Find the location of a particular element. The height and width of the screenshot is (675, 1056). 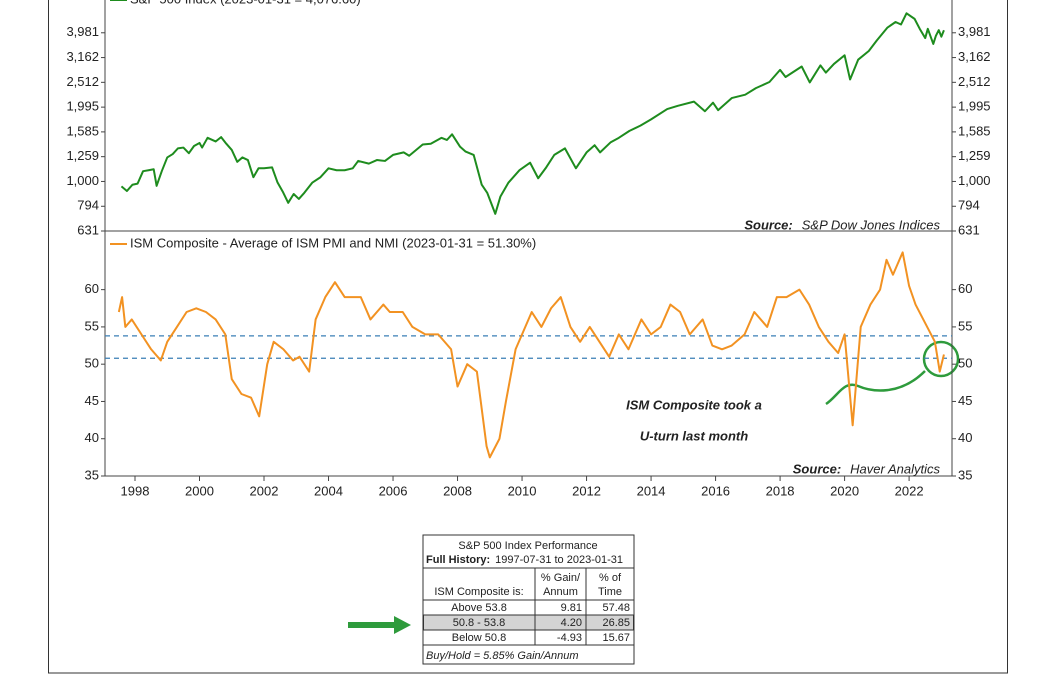

x-tick-label: 2018 is located at coordinates (780, 490).